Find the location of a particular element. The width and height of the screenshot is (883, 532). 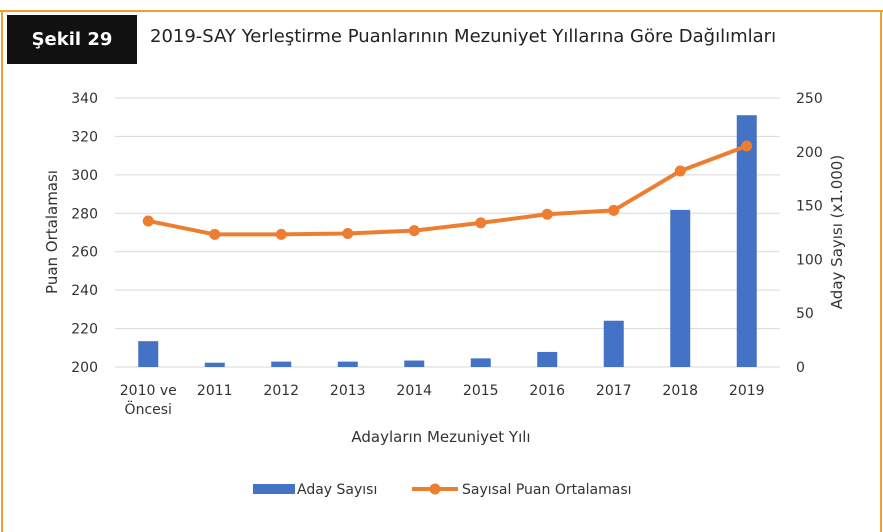

right-tick-label: 100 is located at coordinates (809, 260).